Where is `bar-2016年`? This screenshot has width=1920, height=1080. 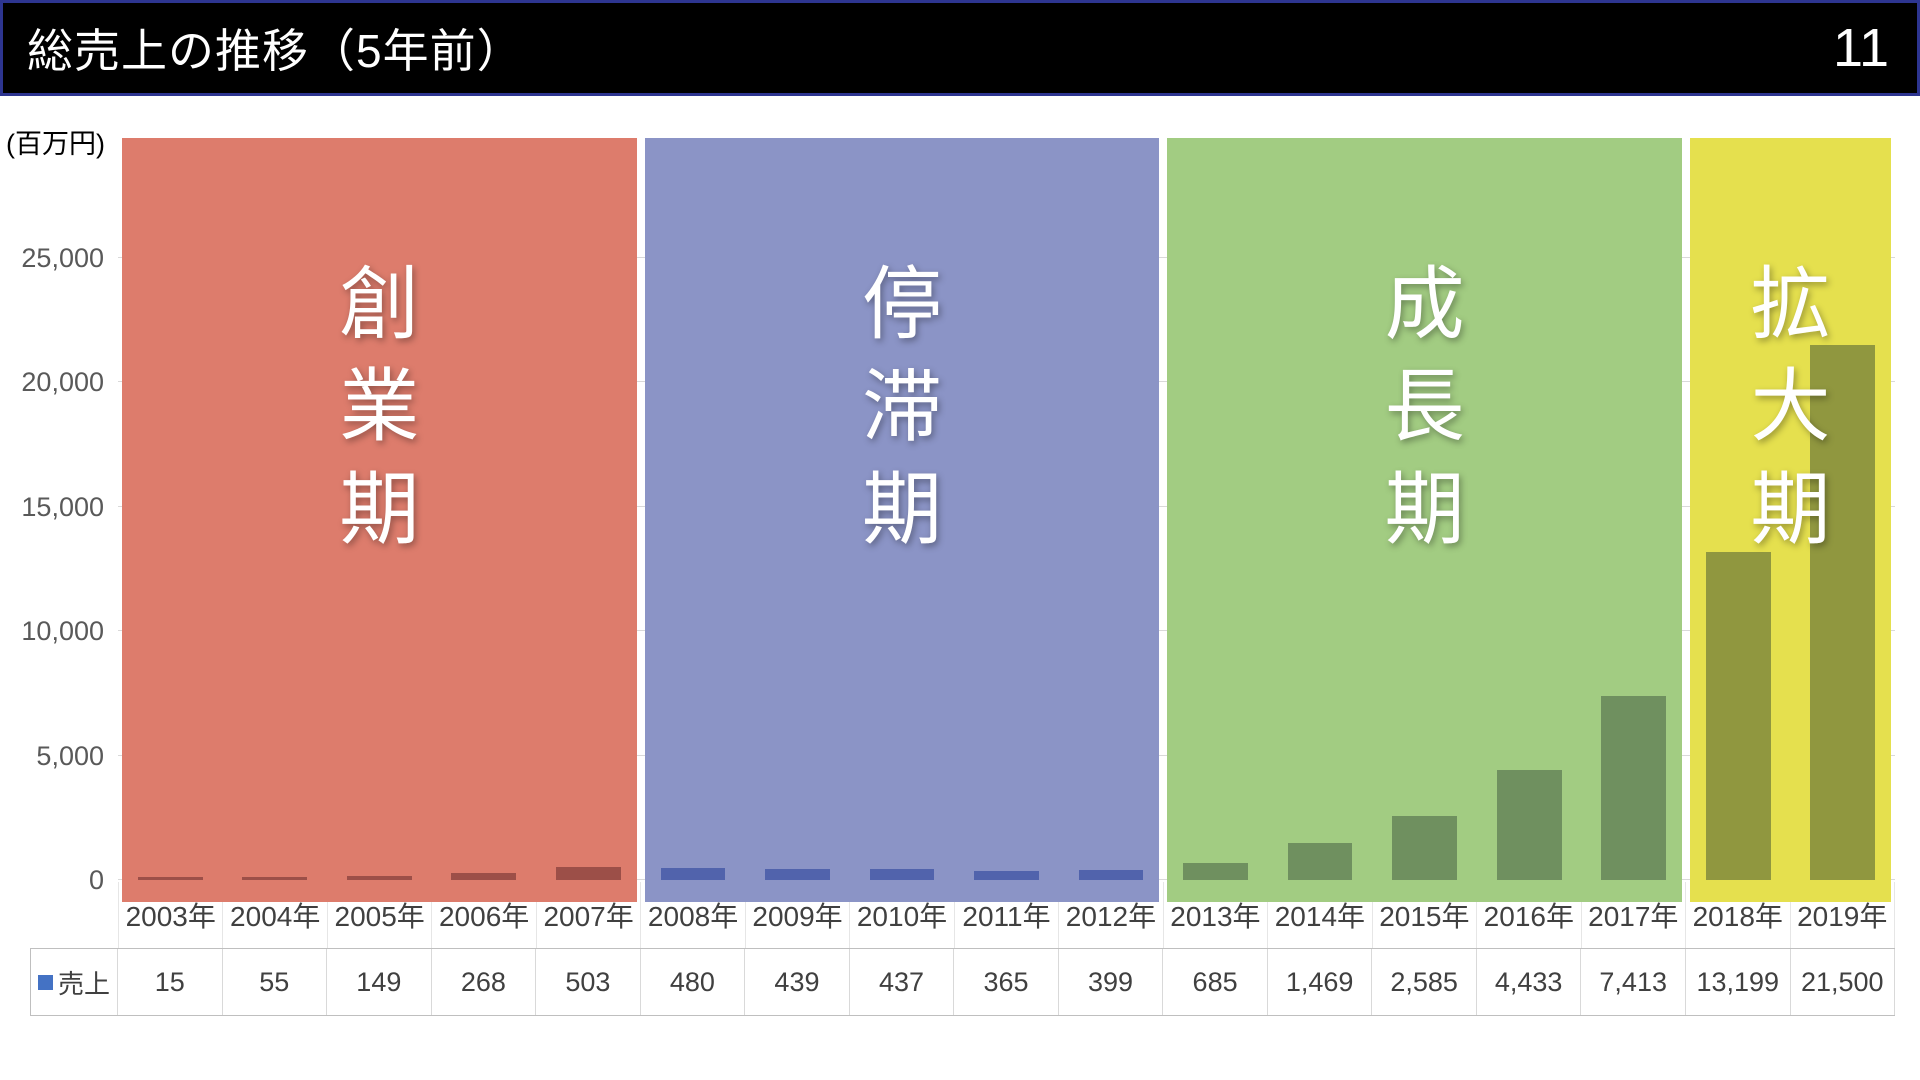
bar-2016年 is located at coordinates (1529, 825).